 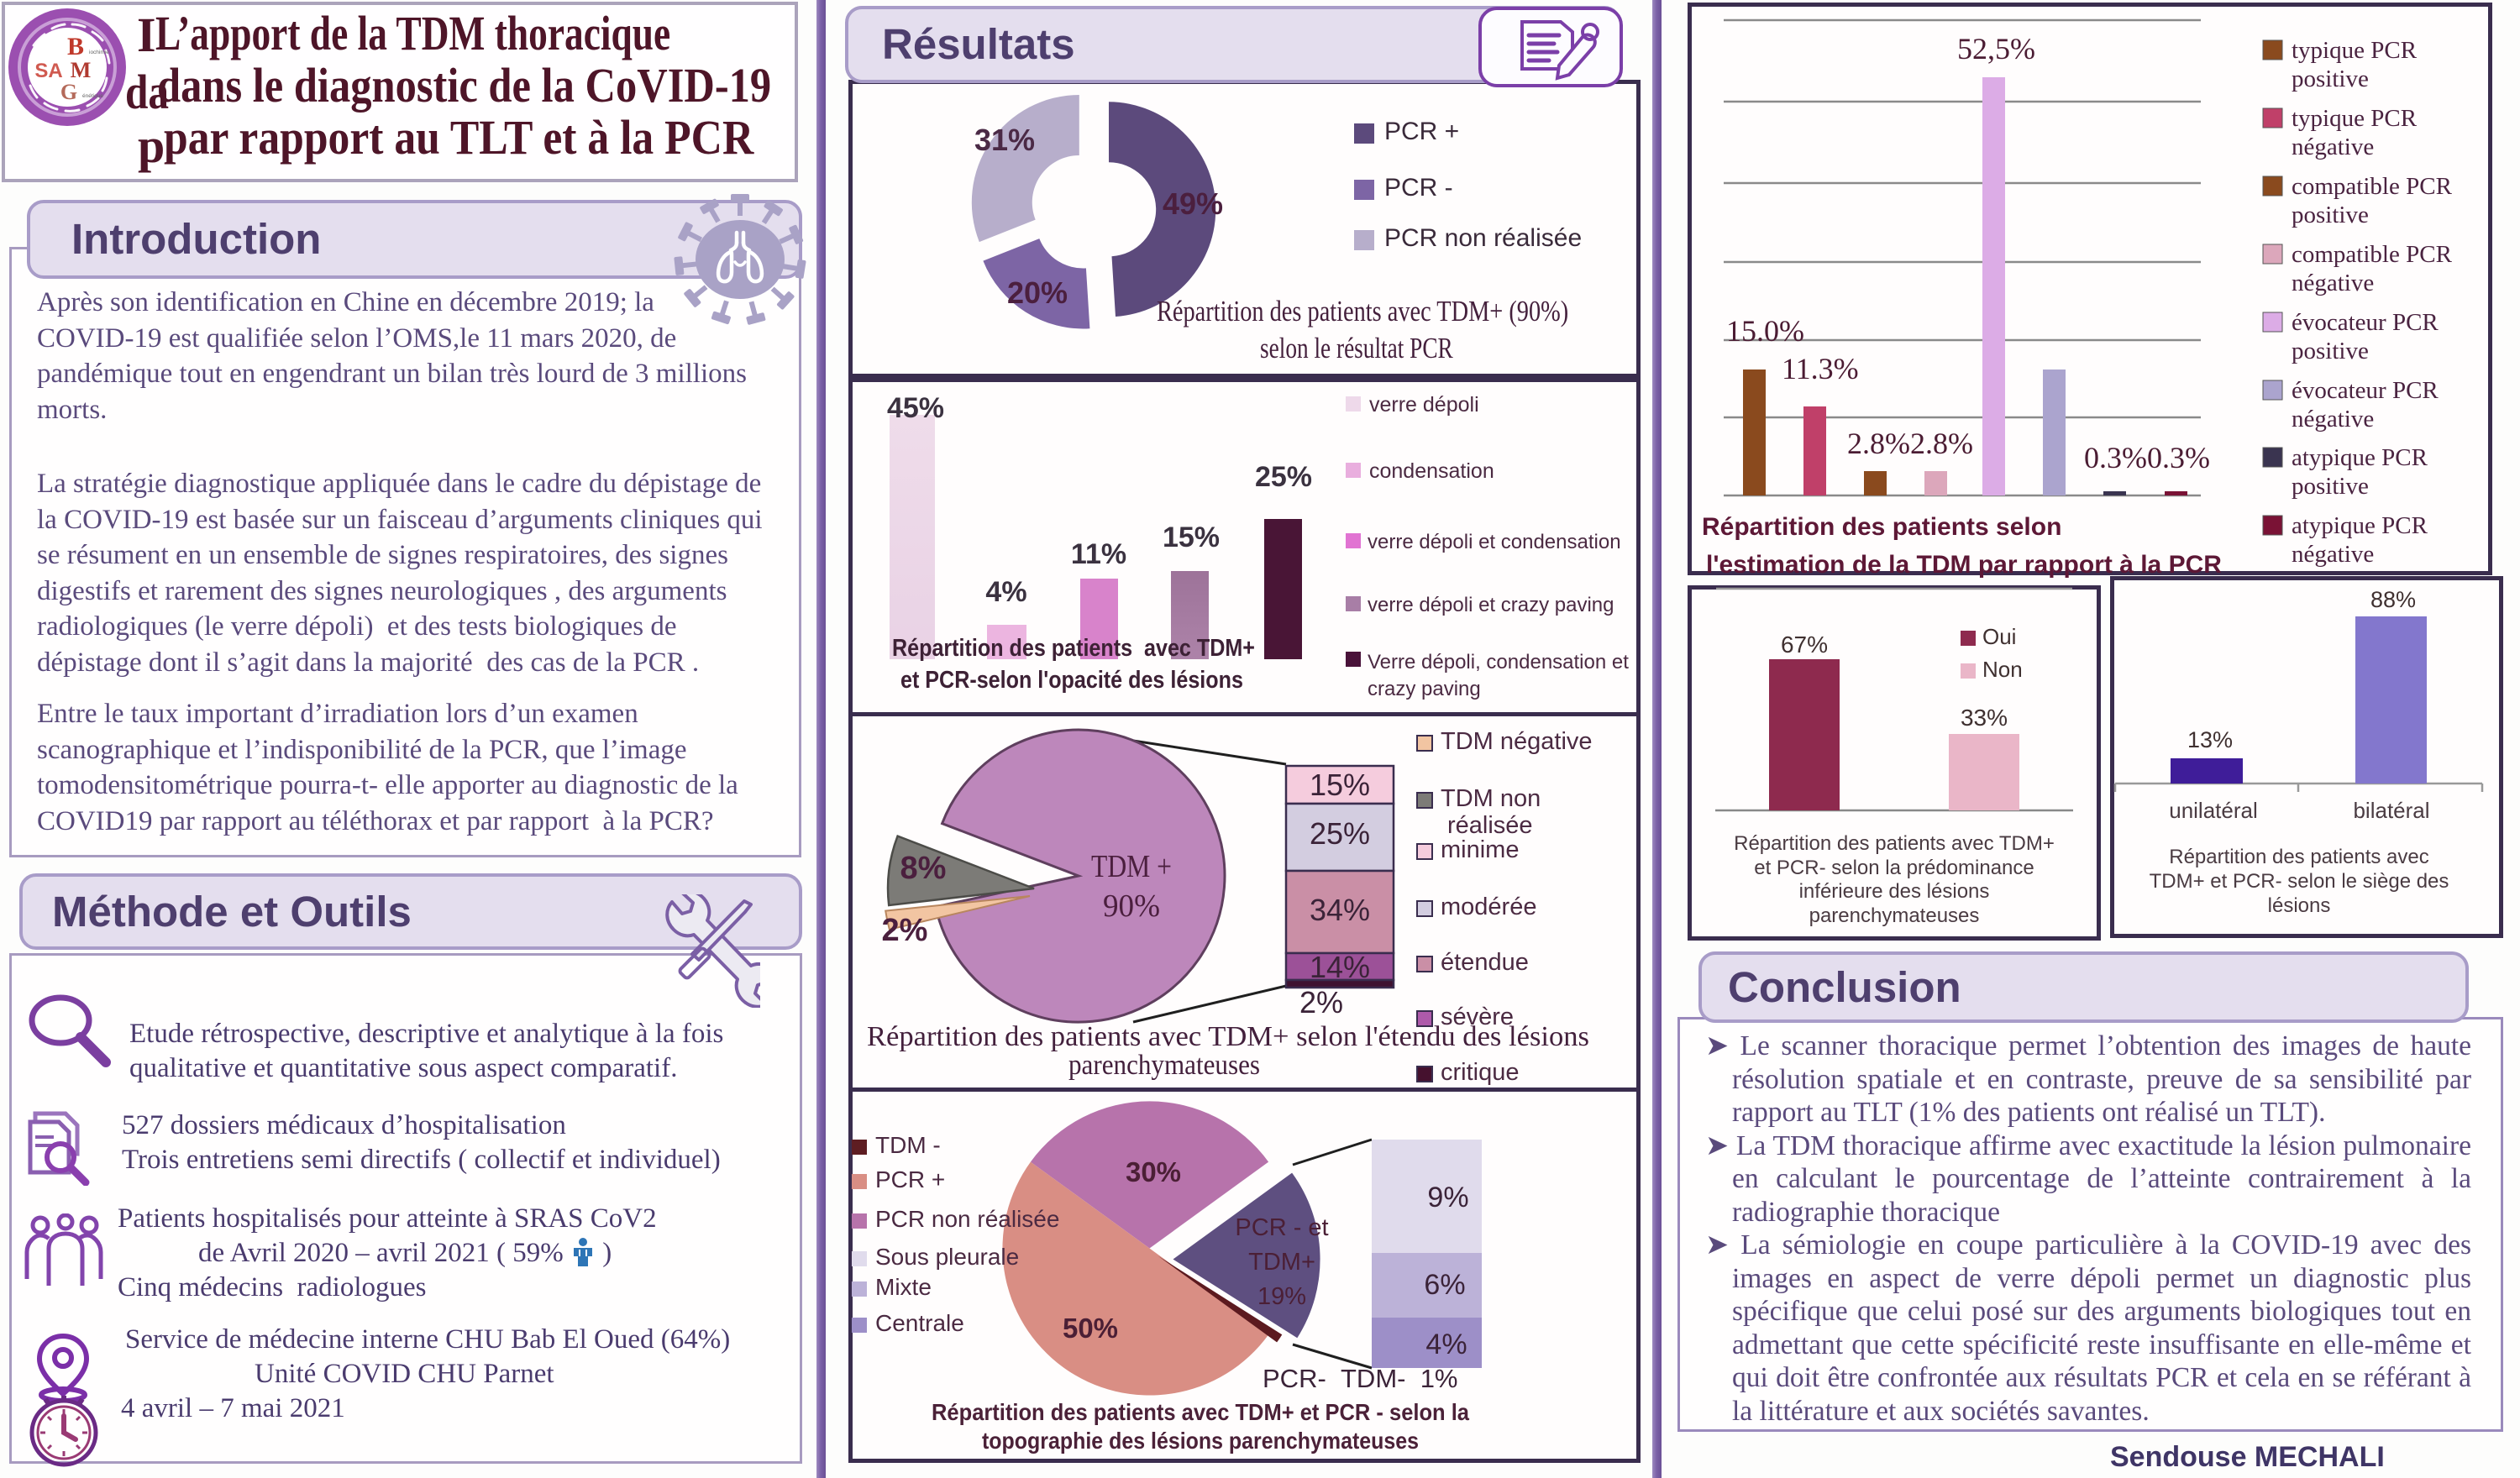 What do you see at coordinates (1477, 1017) in the screenshot?
I see `svg-text: sévère` at bounding box center [1477, 1017].